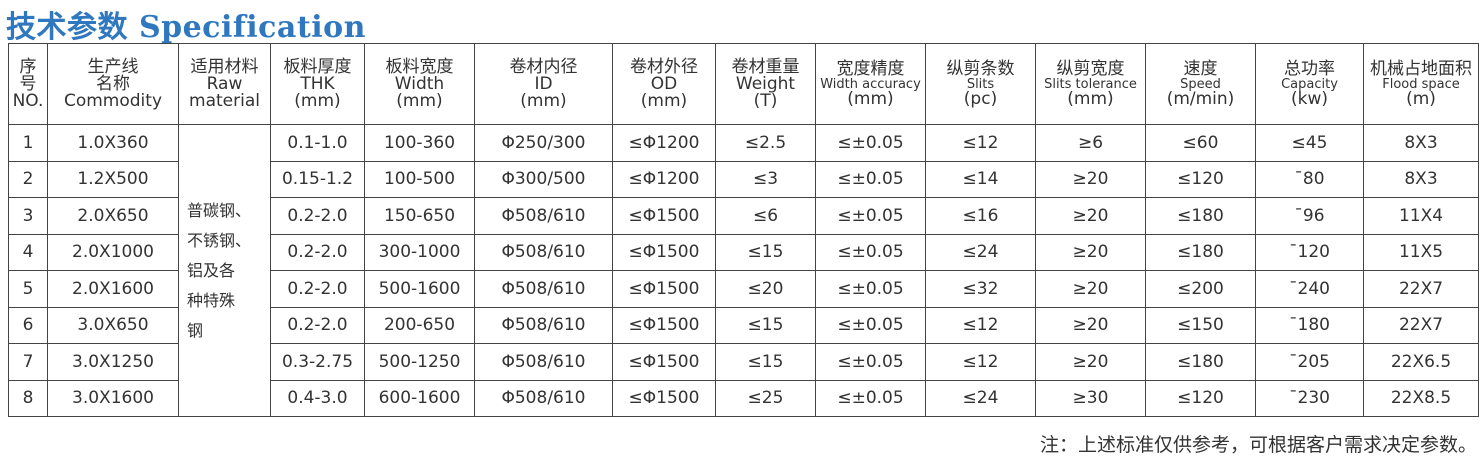 The width and height of the screenshot is (1483, 463). I want to click on header-line: OD, so click(664, 83).